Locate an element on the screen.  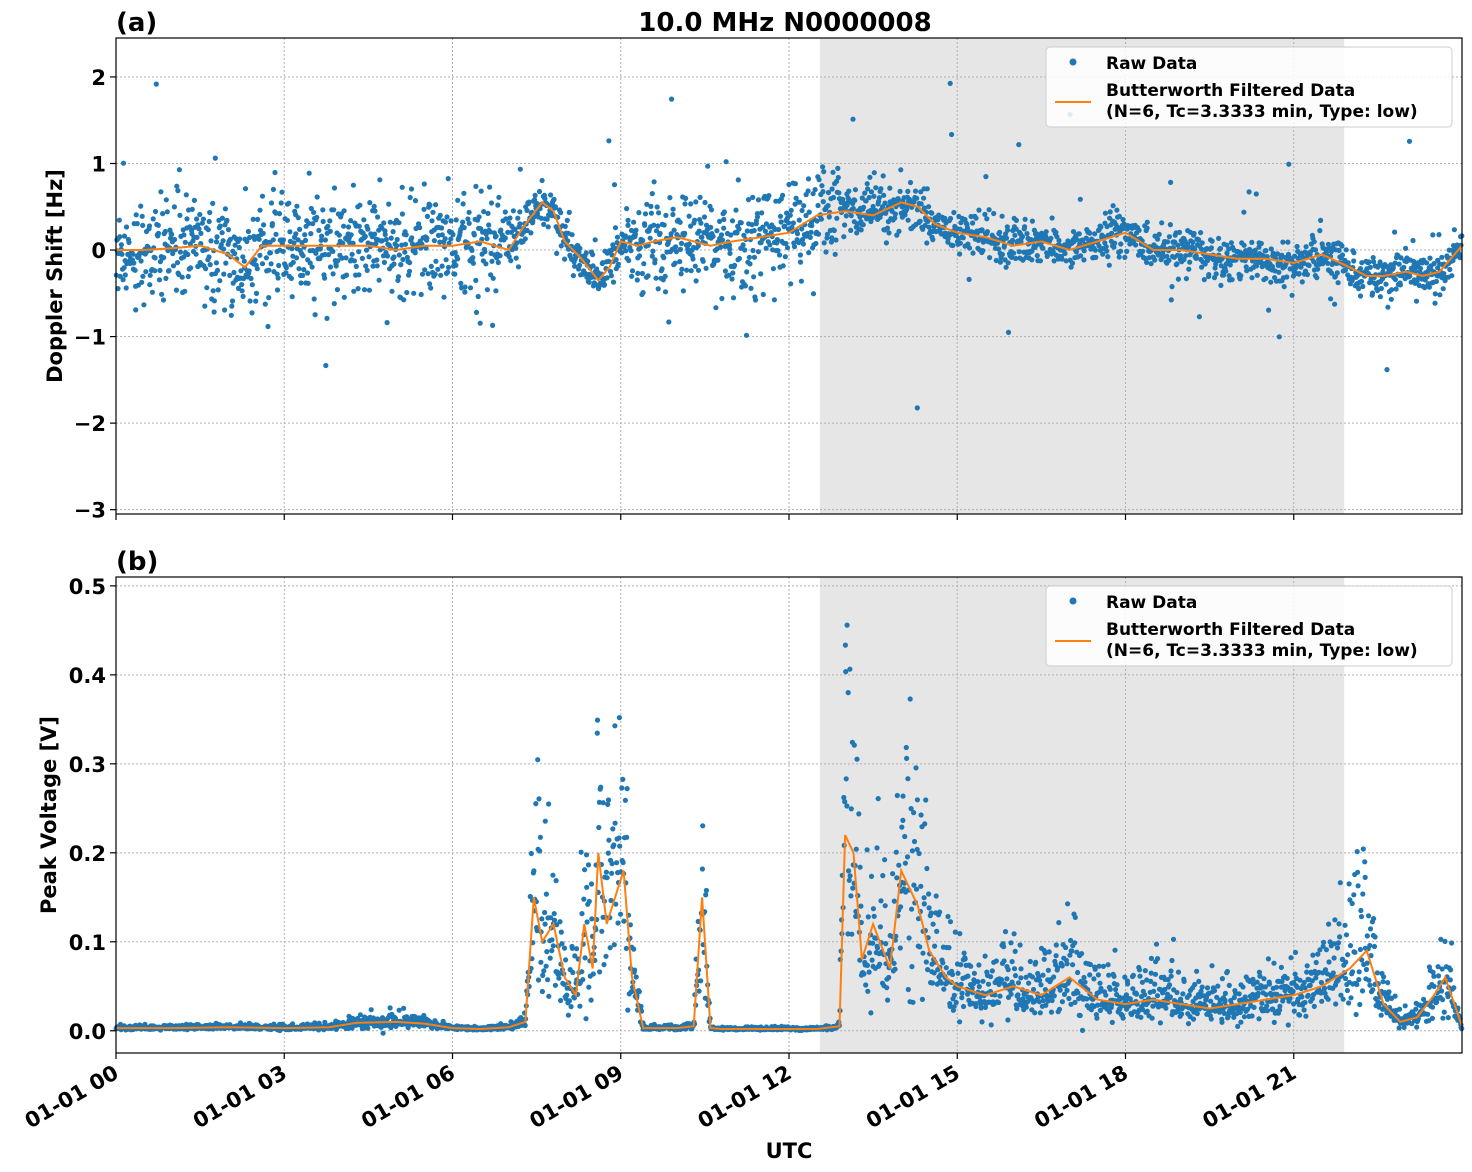
y-tick-label: −2 is located at coordinates (90, 424).